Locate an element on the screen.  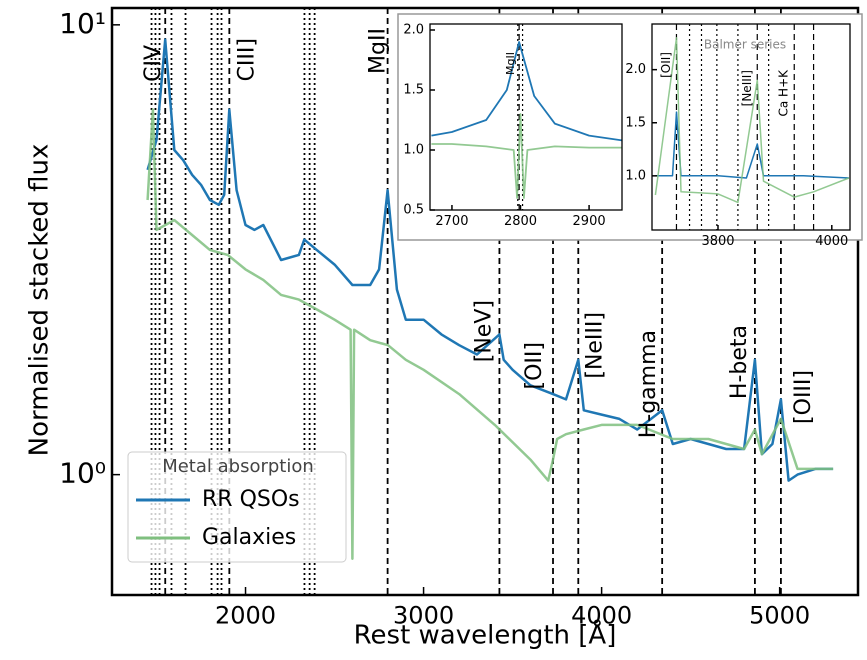
line-label: H-gamma is located at coordinates (648, 384).